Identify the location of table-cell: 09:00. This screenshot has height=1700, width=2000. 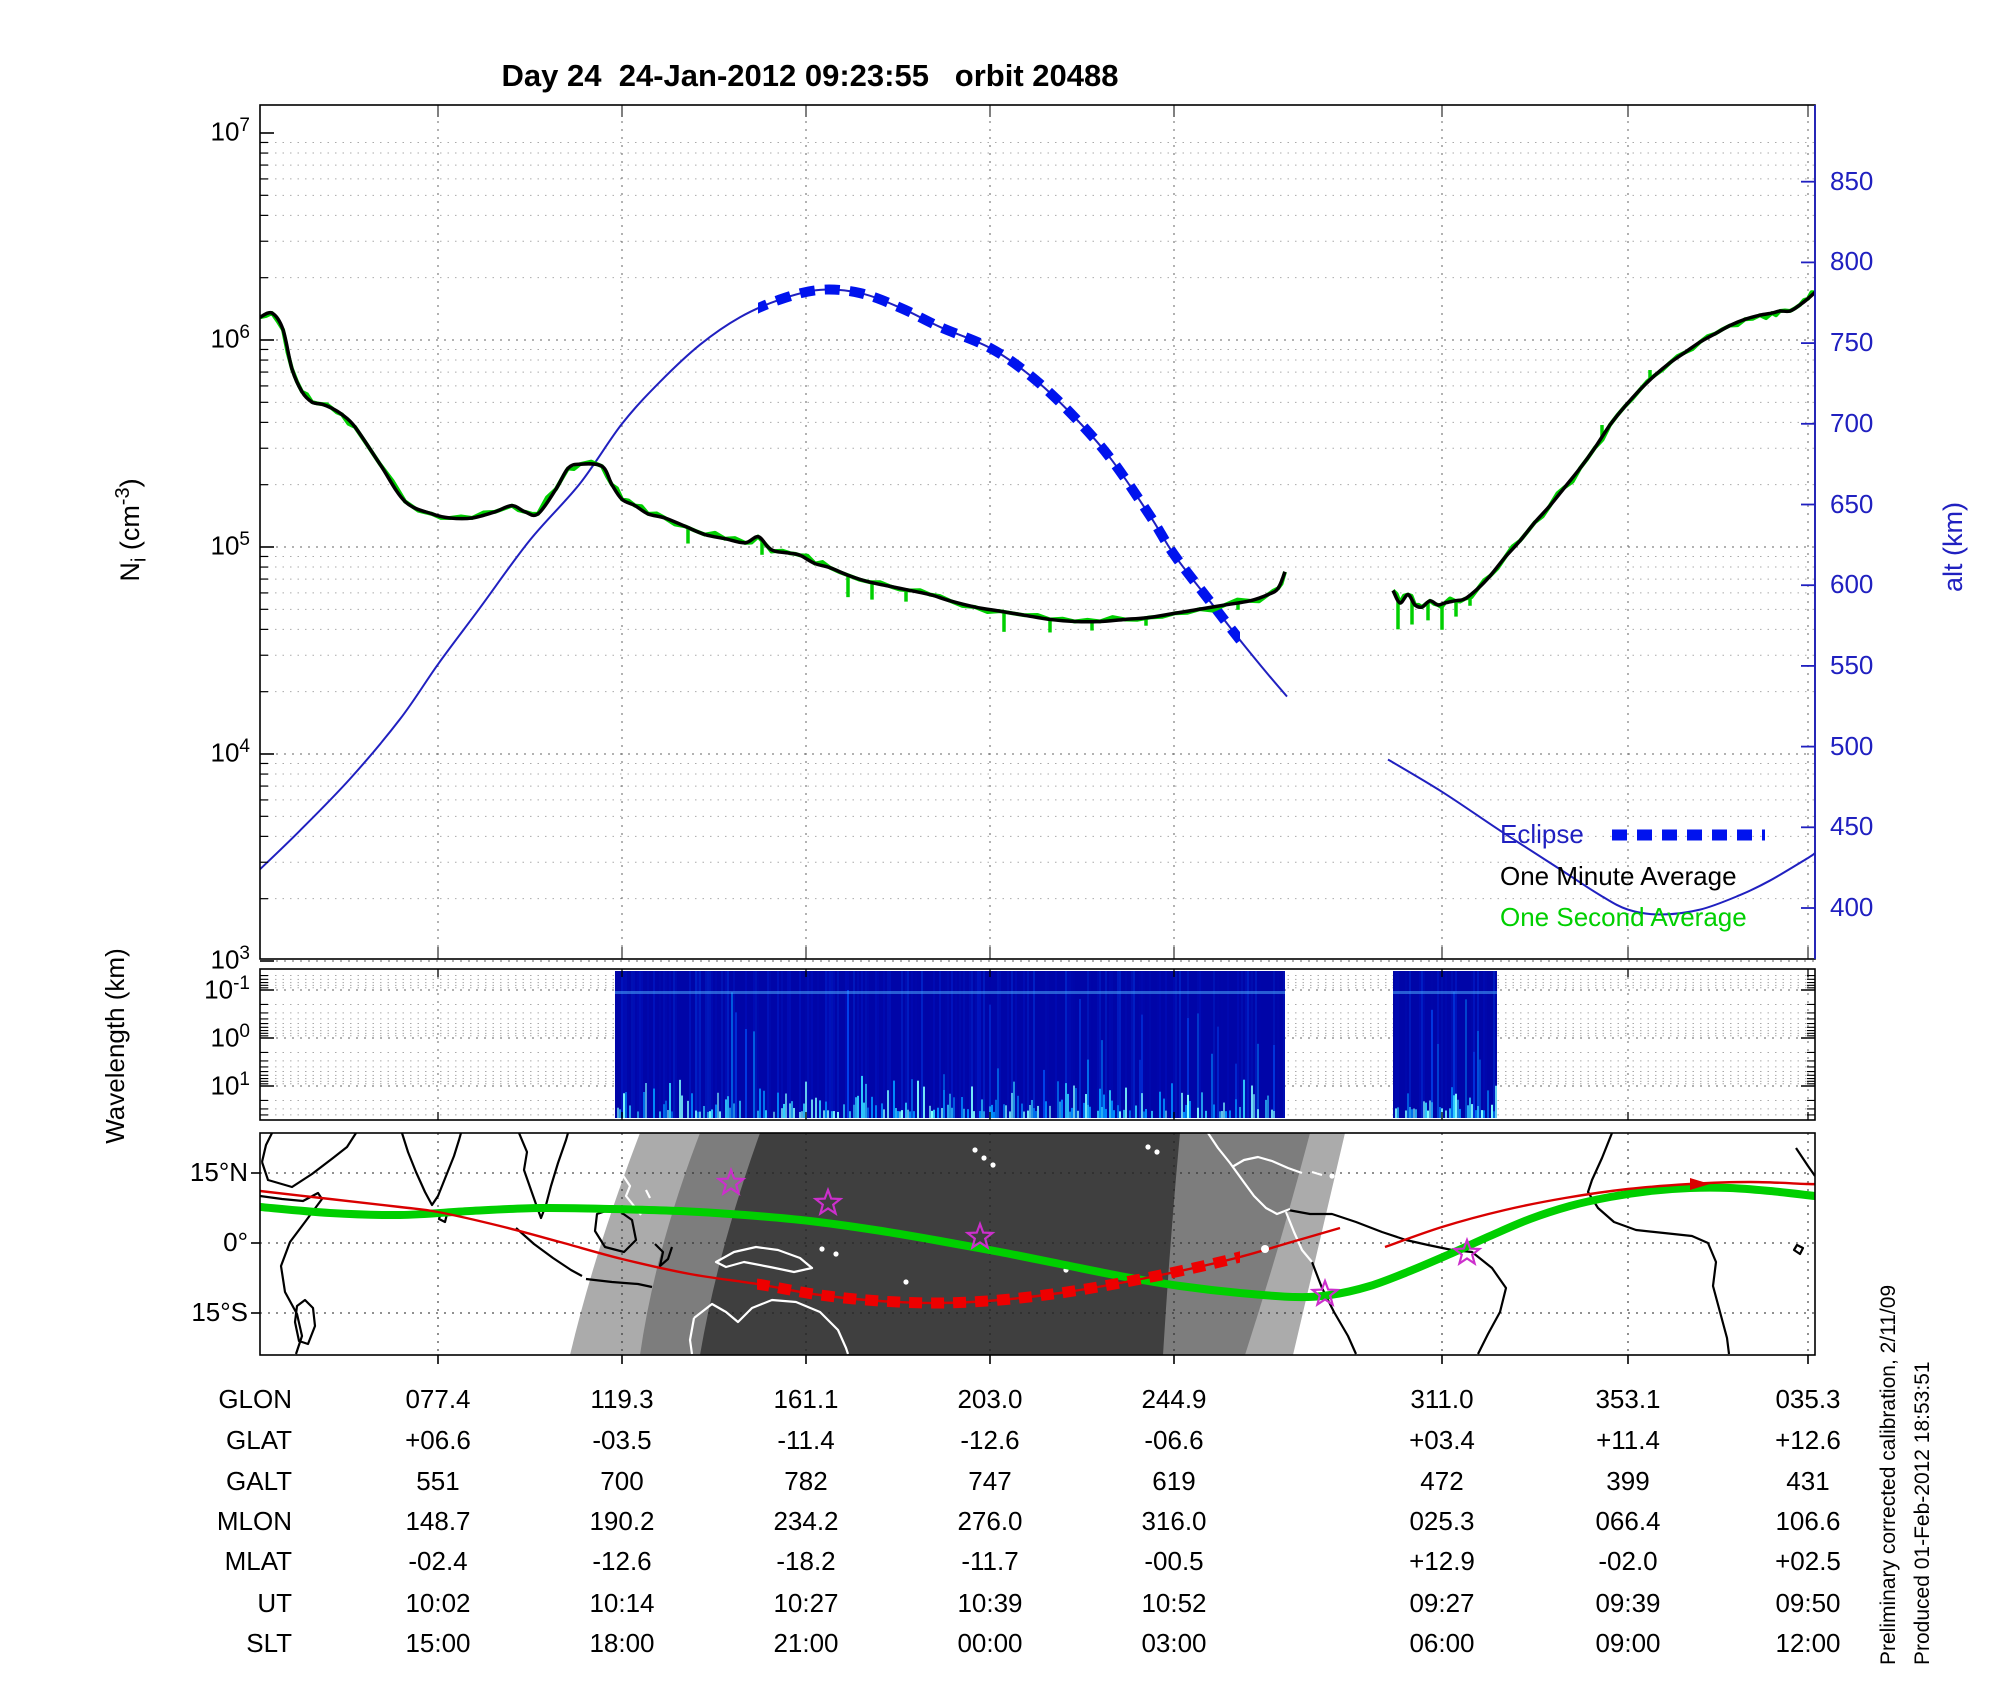
(1628, 1643).